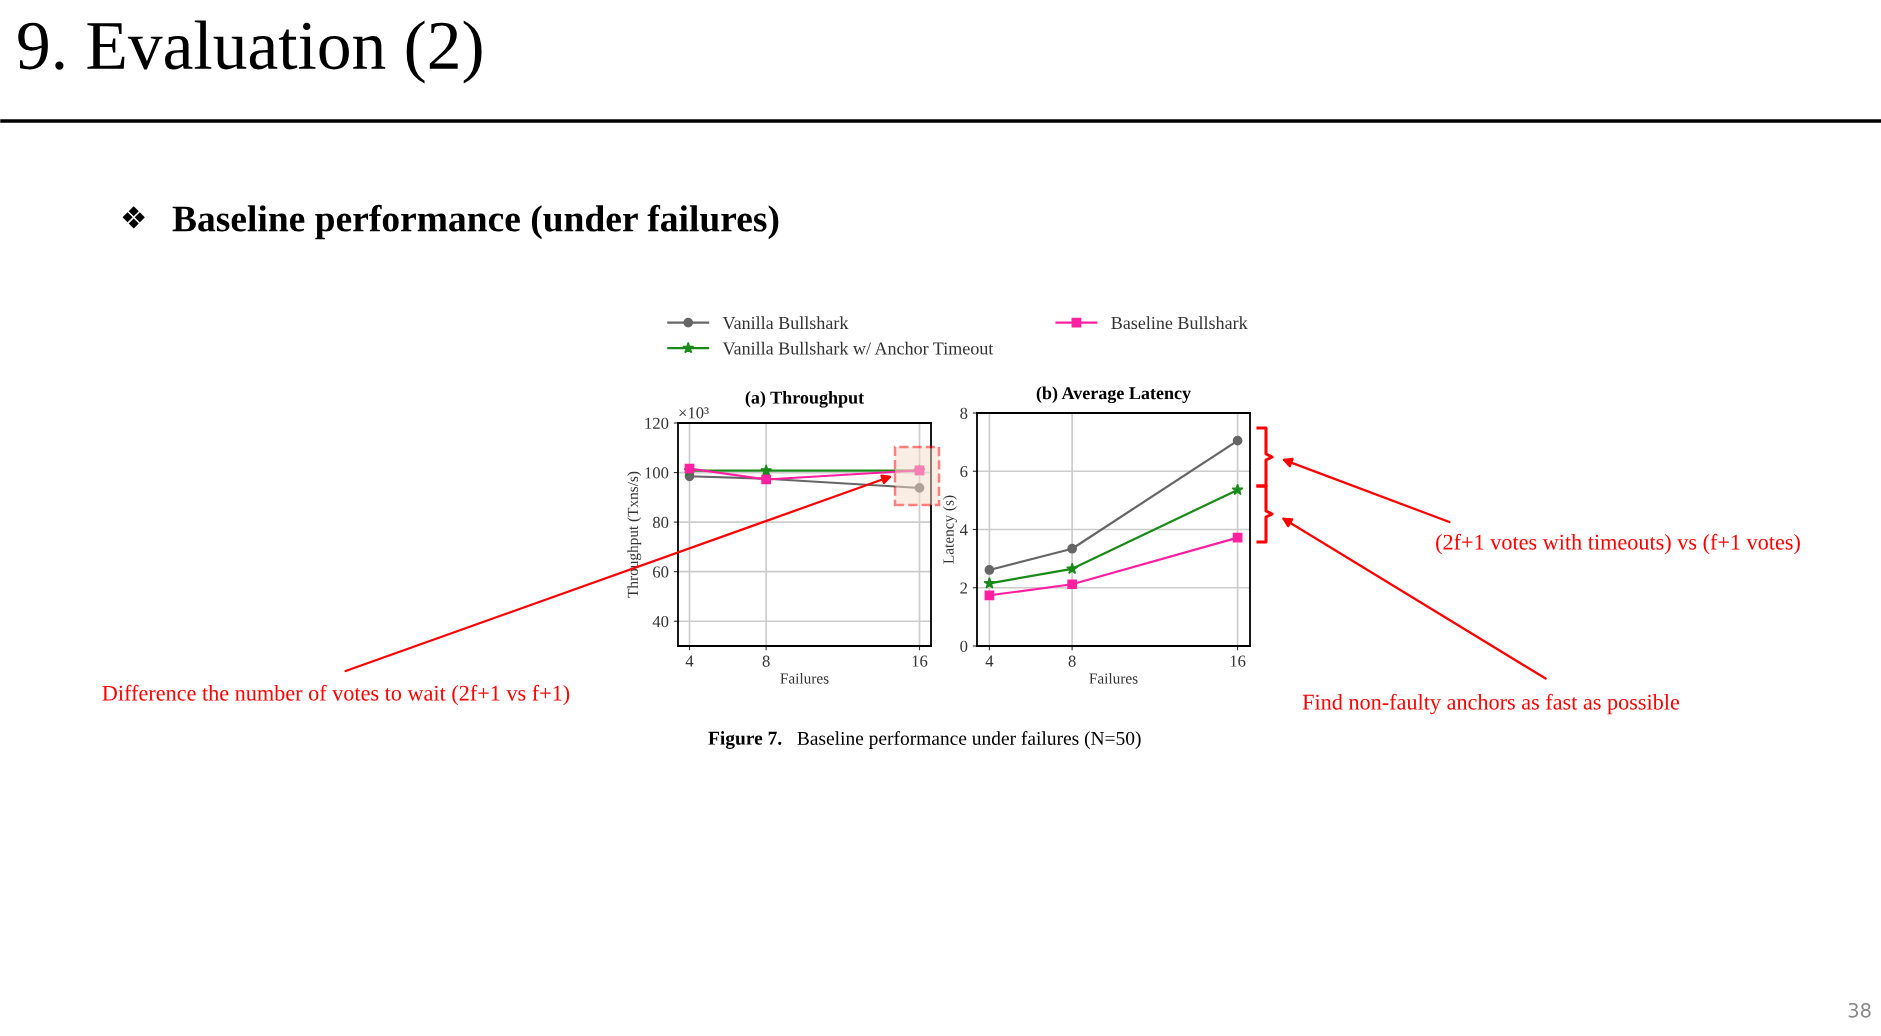  Describe the element at coordinates (964, 413) in the screenshot. I see `y-tick-label: 8` at that location.